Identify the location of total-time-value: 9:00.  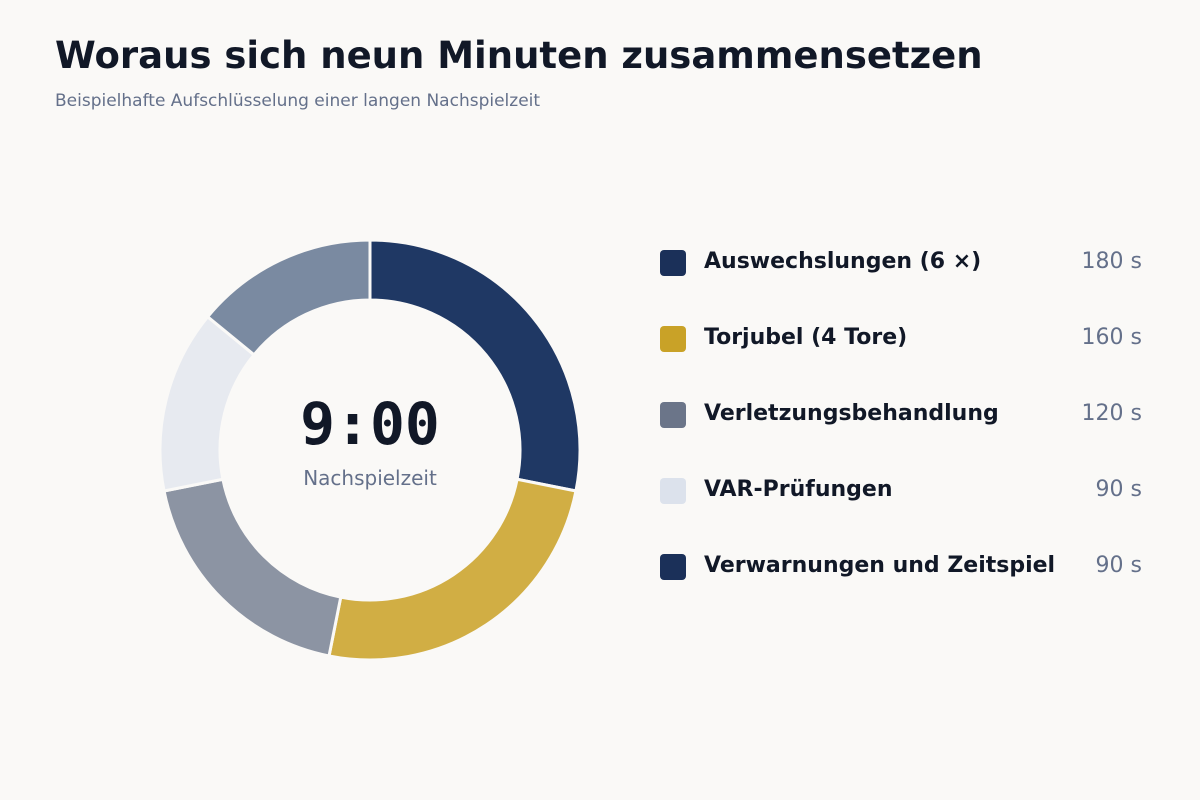
(370, 424).